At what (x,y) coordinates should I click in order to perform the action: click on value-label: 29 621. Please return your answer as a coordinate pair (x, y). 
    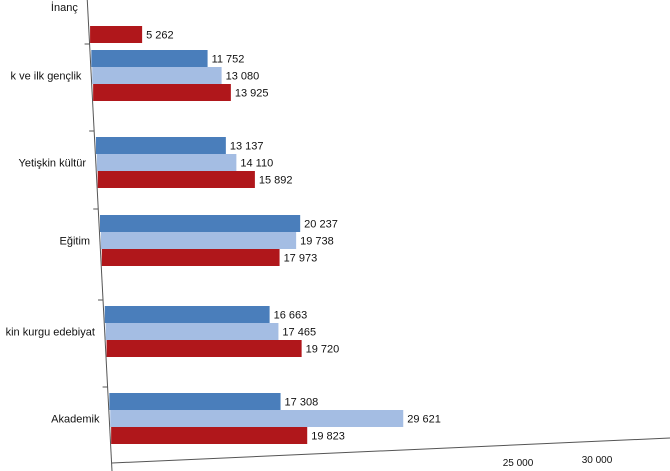
    Looking at the image, I should click on (424, 420).